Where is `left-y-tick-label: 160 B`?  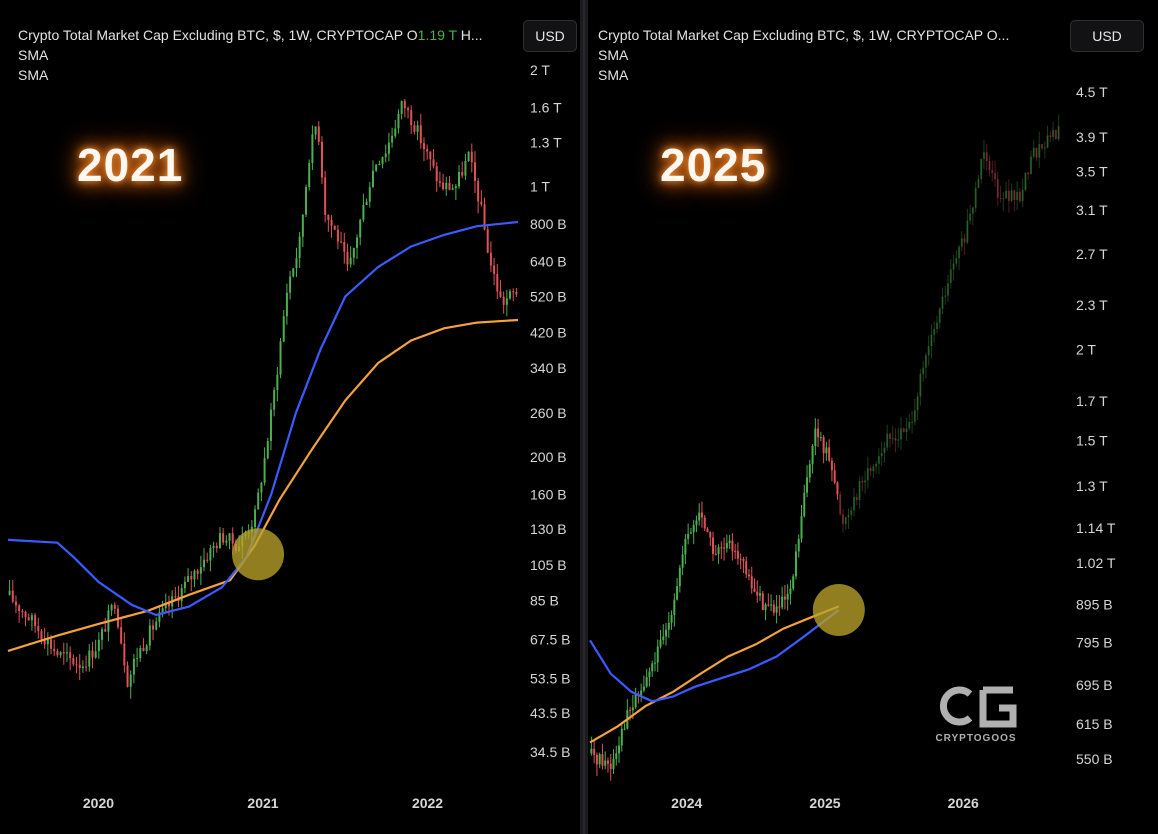
left-y-tick-label: 160 B is located at coordinates (548, 494).